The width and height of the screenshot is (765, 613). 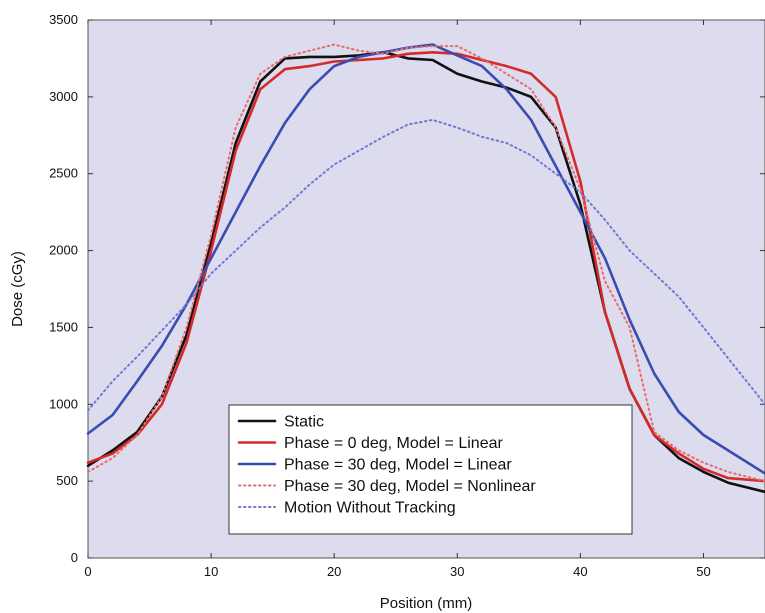 I want to click on x-tick-label: 40, so click(x=580, y=571).